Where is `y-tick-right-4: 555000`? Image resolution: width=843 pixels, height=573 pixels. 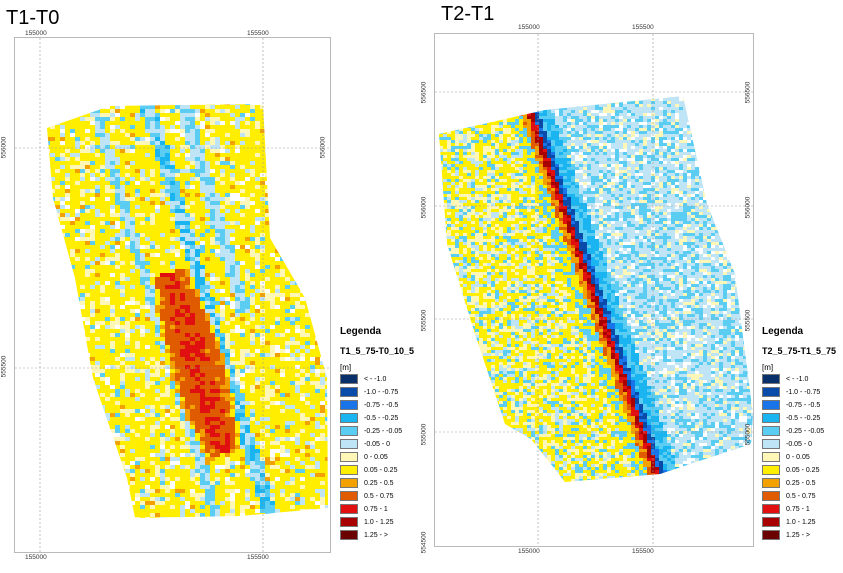 y-tick-right-4: 555000 is located at coordinates (748, 434).